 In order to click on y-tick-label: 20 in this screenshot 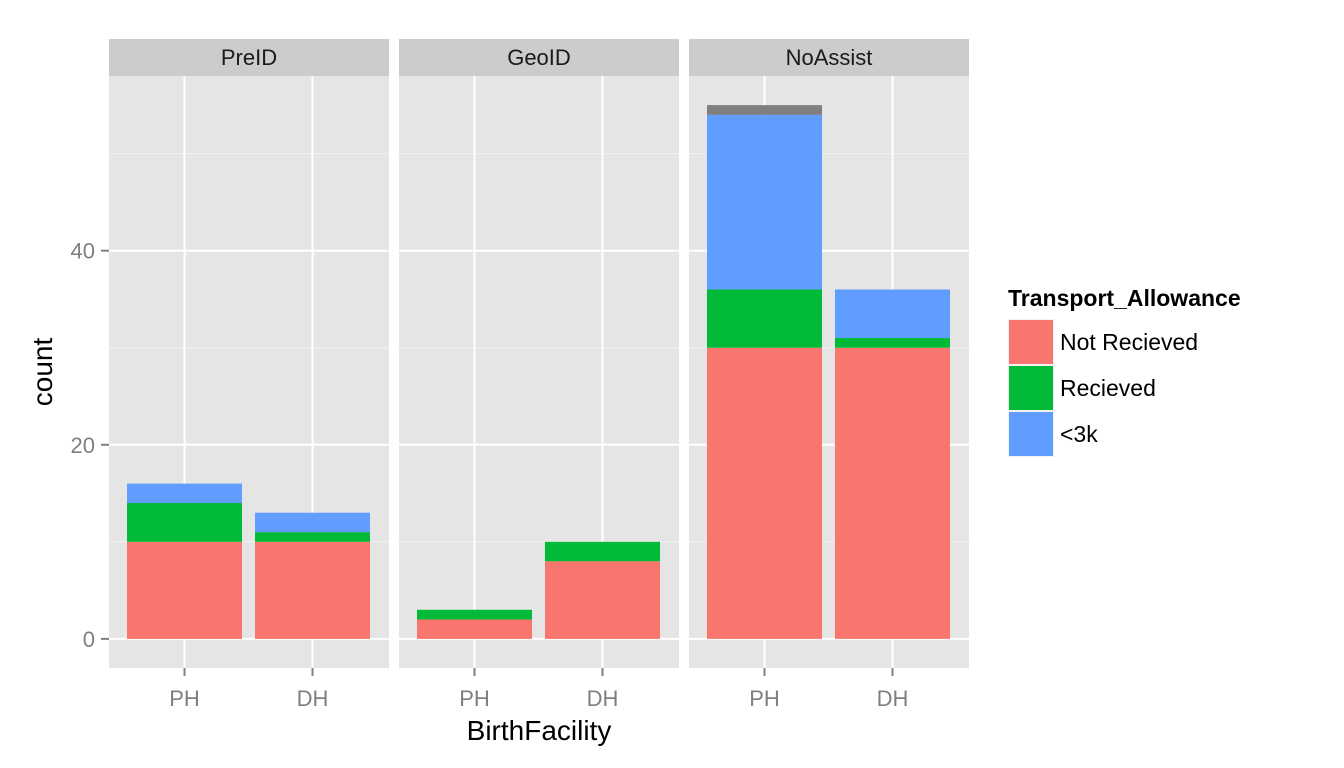, I will do `click(83, 445)`.